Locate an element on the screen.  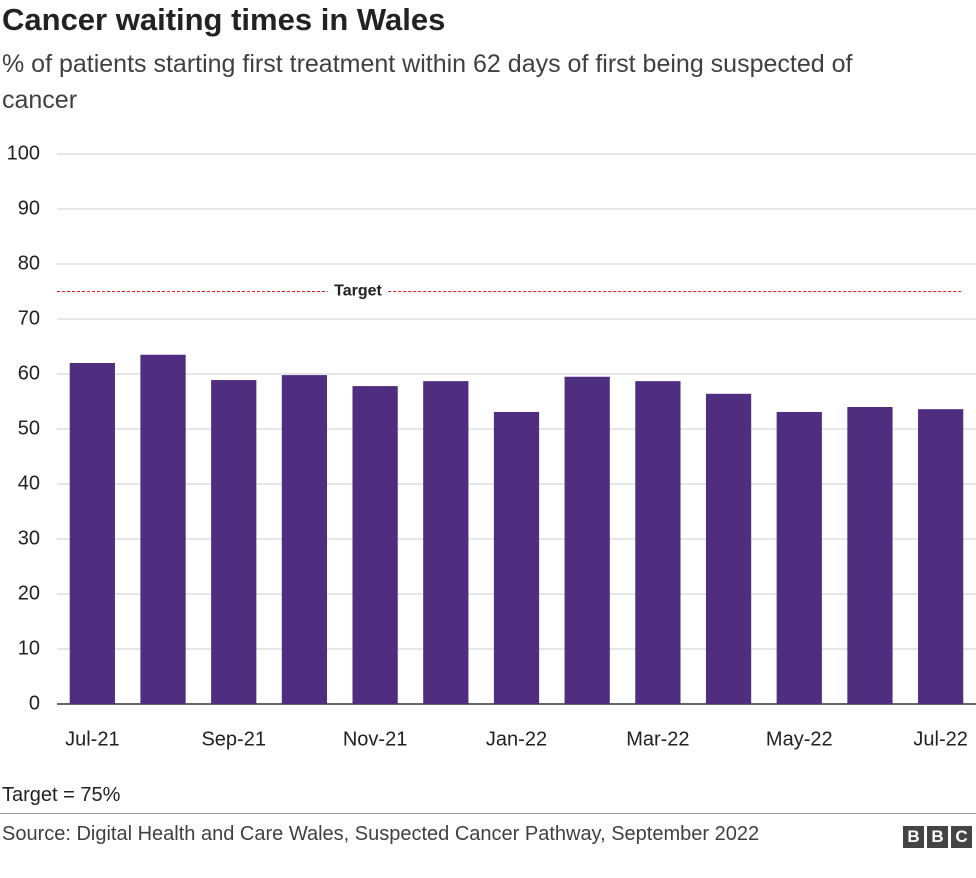
logo-letter: C is located at coordinates (961, 837).